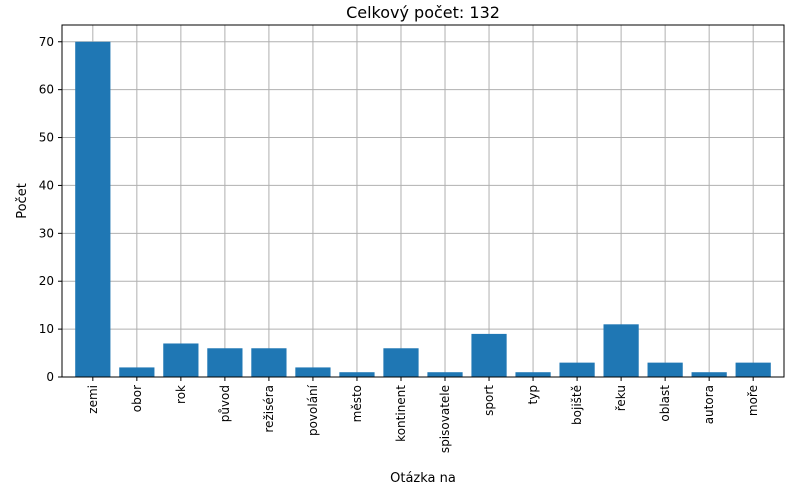 The image size is (800, 500). What do you see at coordinates (46, 42) in the screenshot?
I see `y-tick-label: 70` at bounding box center [46, 42].